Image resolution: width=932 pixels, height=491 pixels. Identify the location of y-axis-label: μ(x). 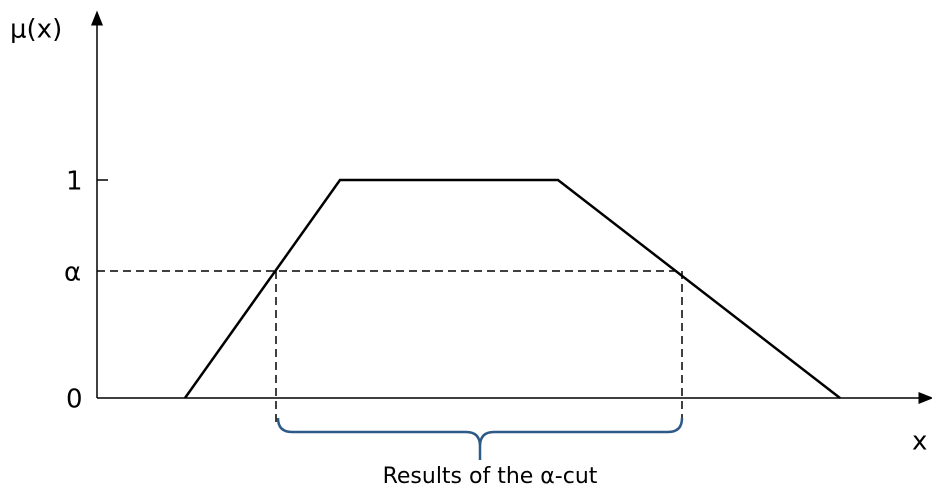
(36, 30).